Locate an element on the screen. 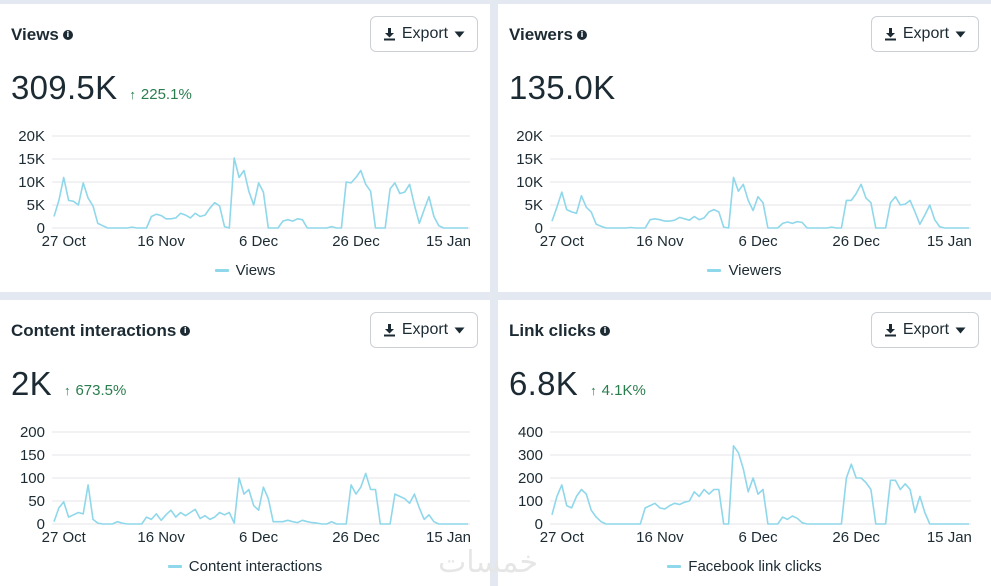 The image size is (991, 586). card-title: Content interactions i is located at coordinates (101, 331).